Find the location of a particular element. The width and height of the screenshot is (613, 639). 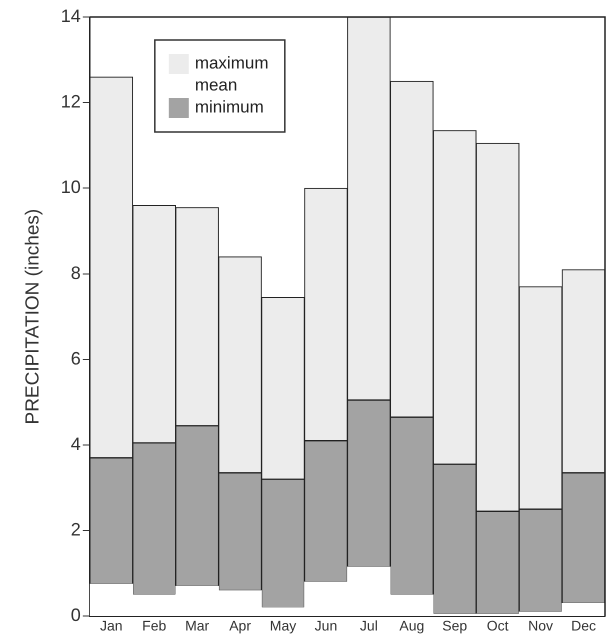

x-tick-label: Nov is located at coordinates (541, 625).